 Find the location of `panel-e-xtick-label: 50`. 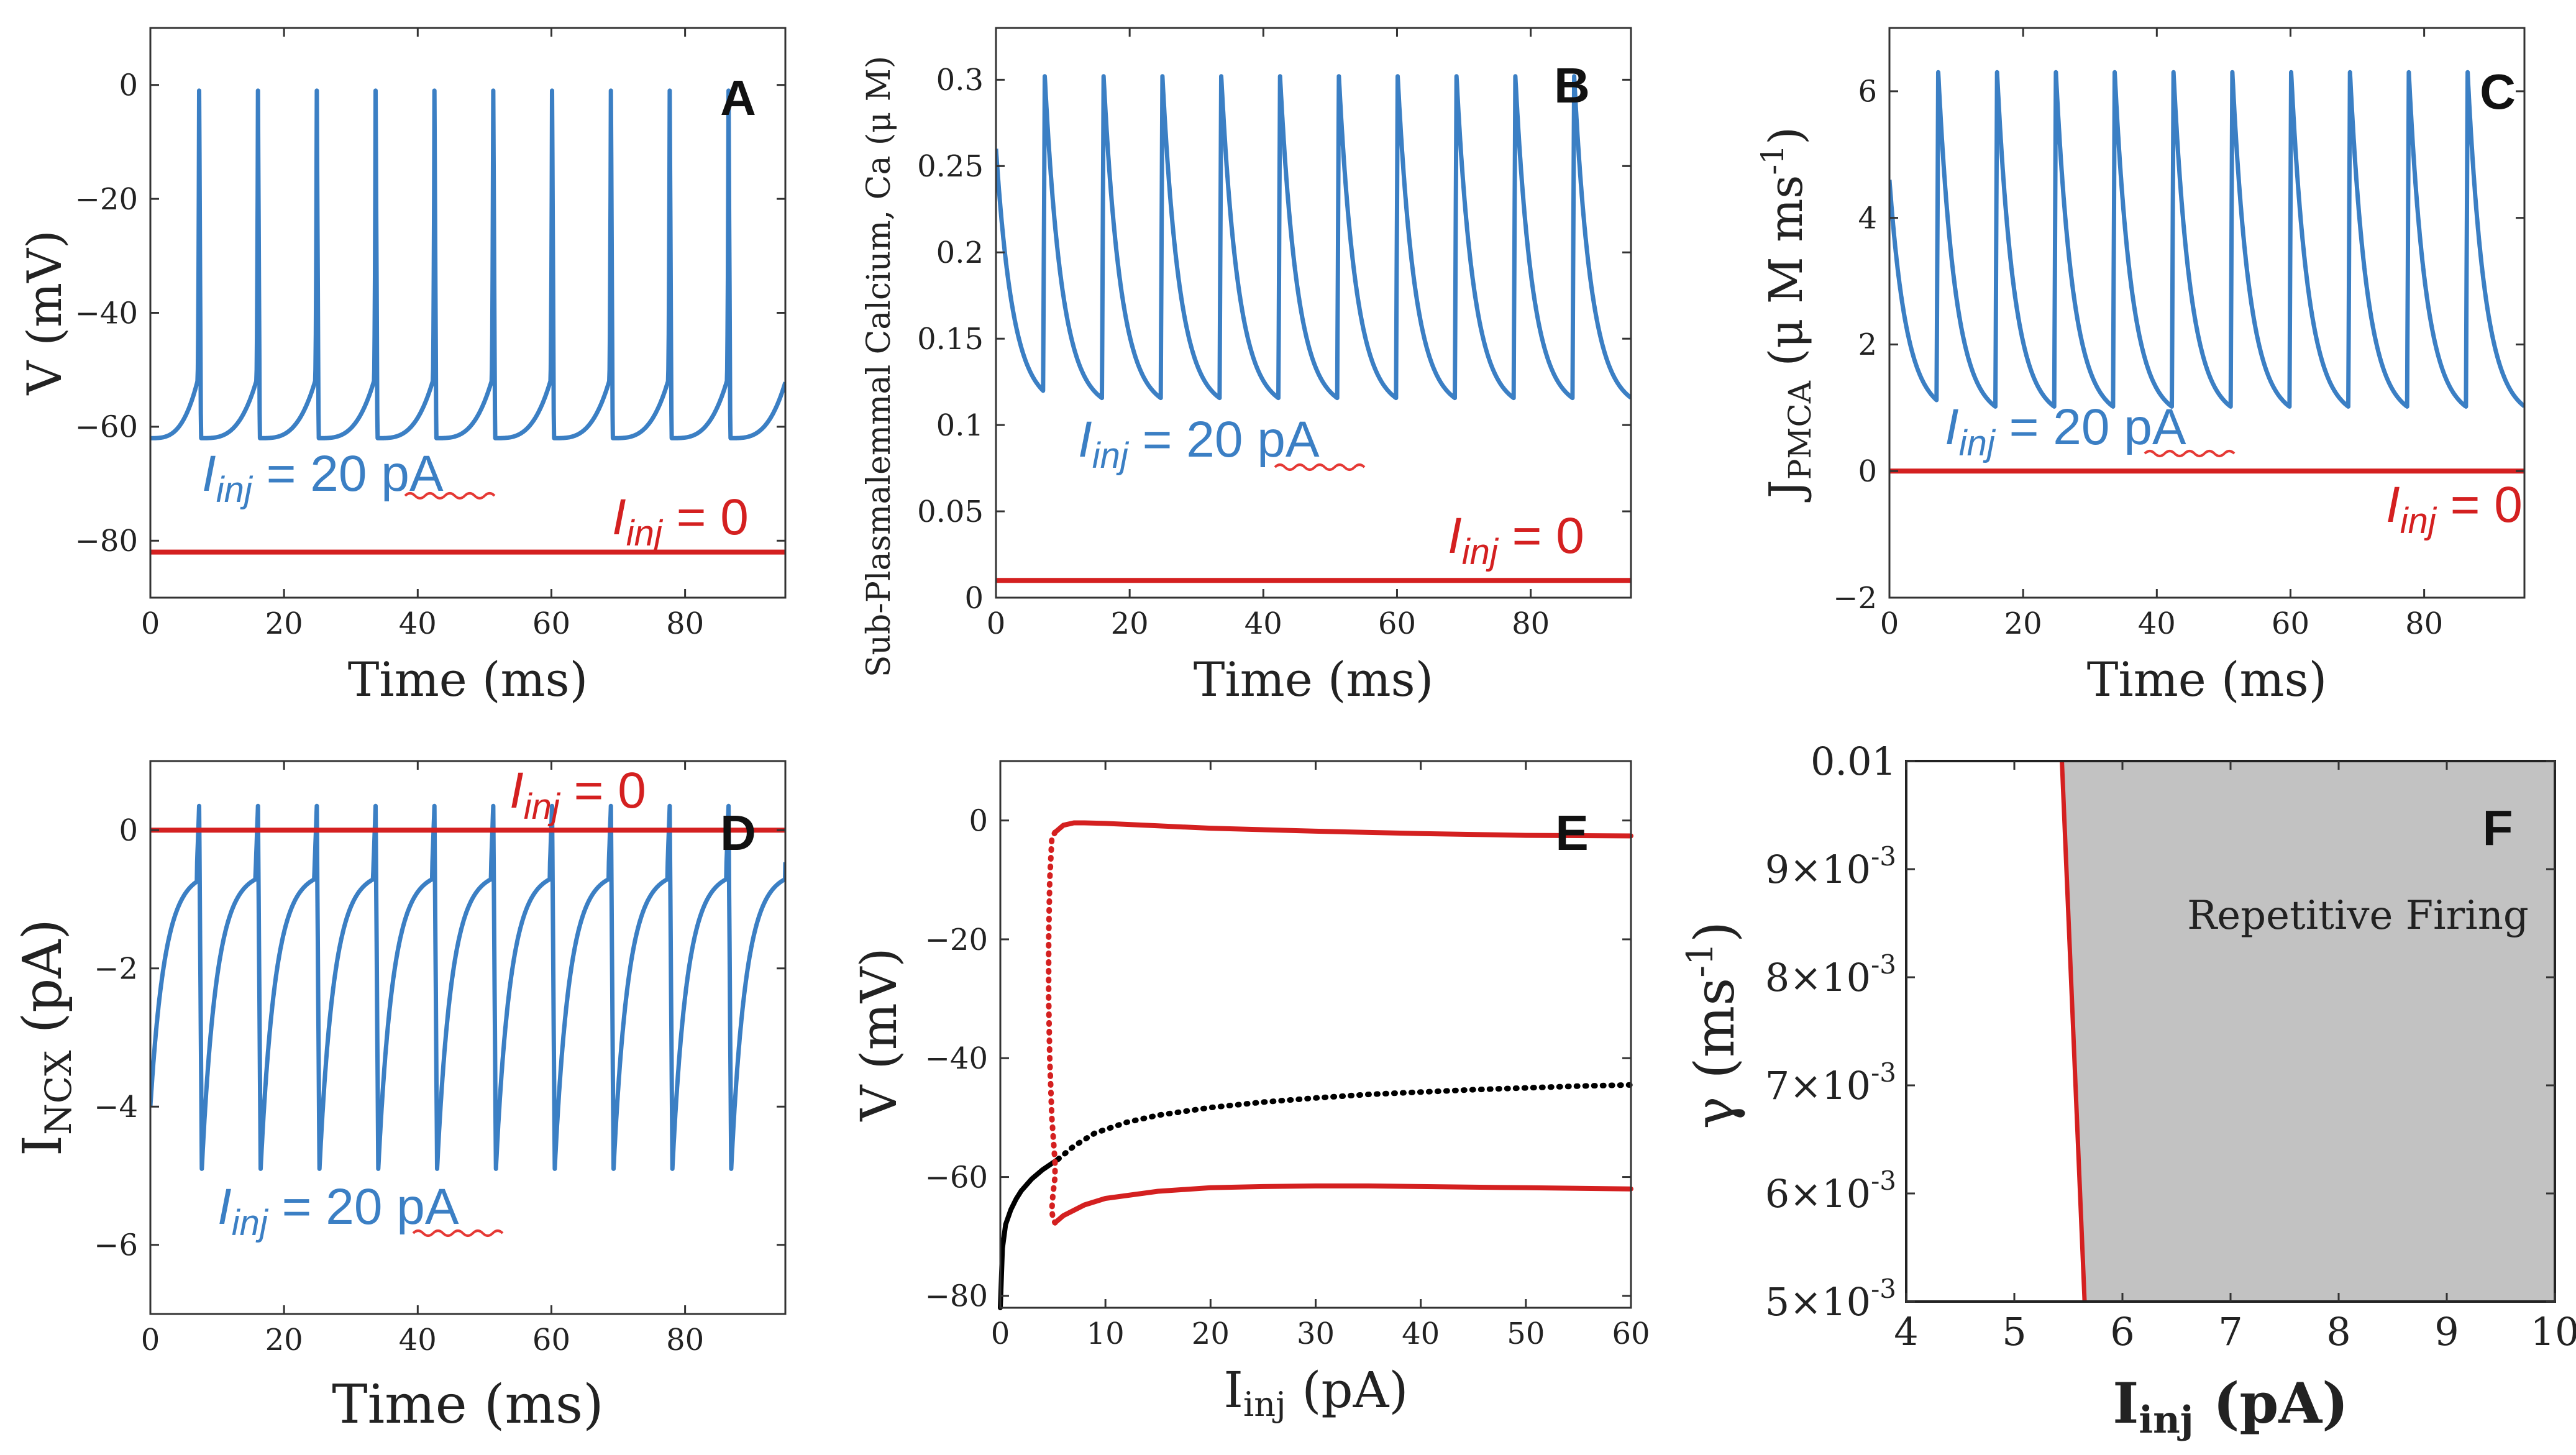

panel-e-xtick-label: 50 is located at coordinates (1526, 1333).